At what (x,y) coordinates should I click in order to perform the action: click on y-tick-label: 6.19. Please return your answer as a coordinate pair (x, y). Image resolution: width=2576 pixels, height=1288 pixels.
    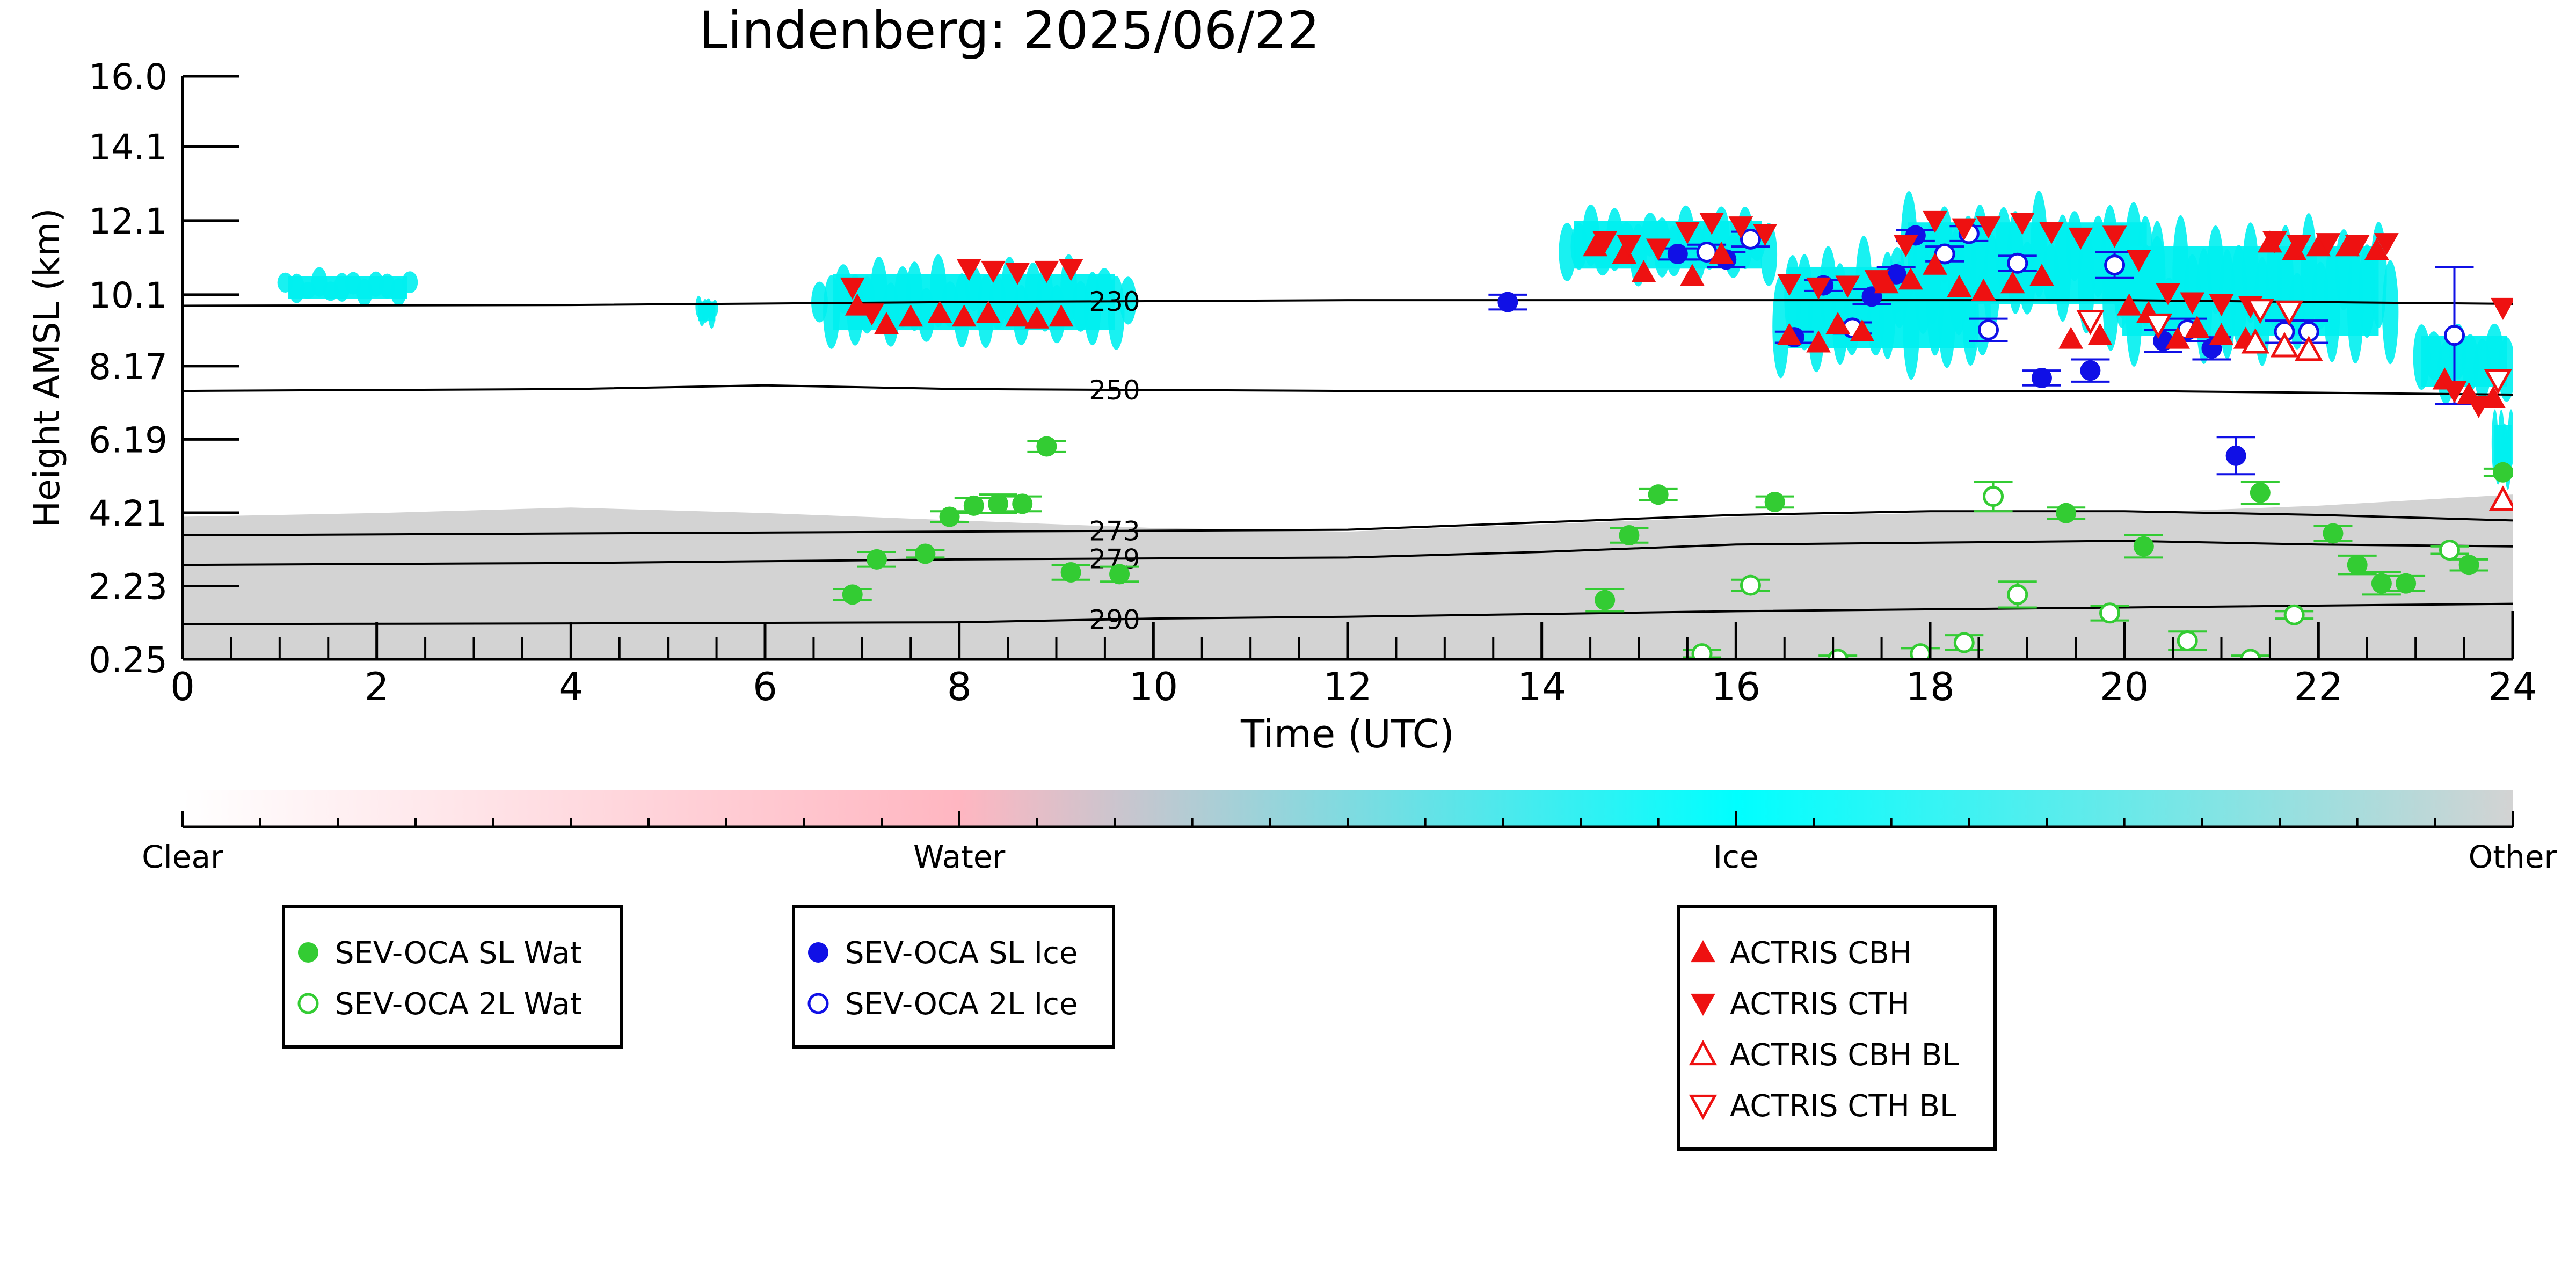
    Looking at the image, I should click on (128, 440).